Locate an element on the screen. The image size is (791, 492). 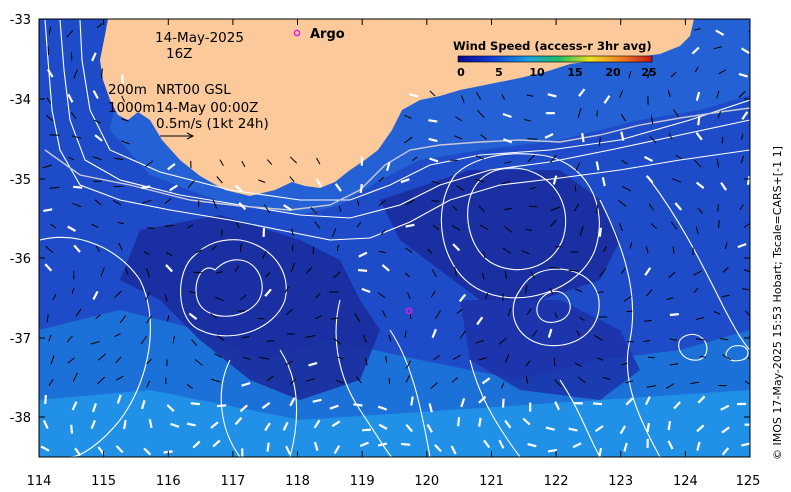
contour-eddy-small-outer is located at coordinates (556, 307).